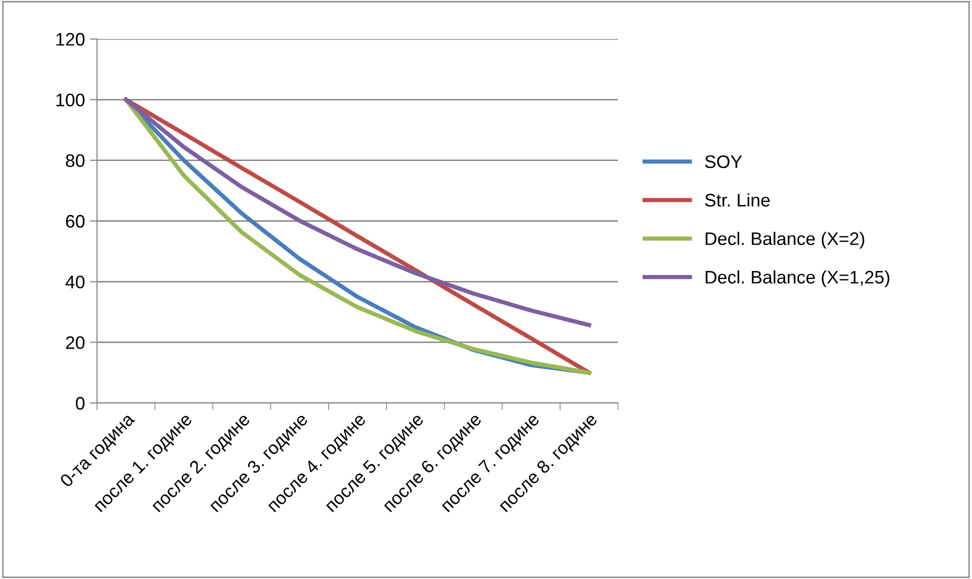  I want to click on y-tick-label: 60, so click(75, 221).